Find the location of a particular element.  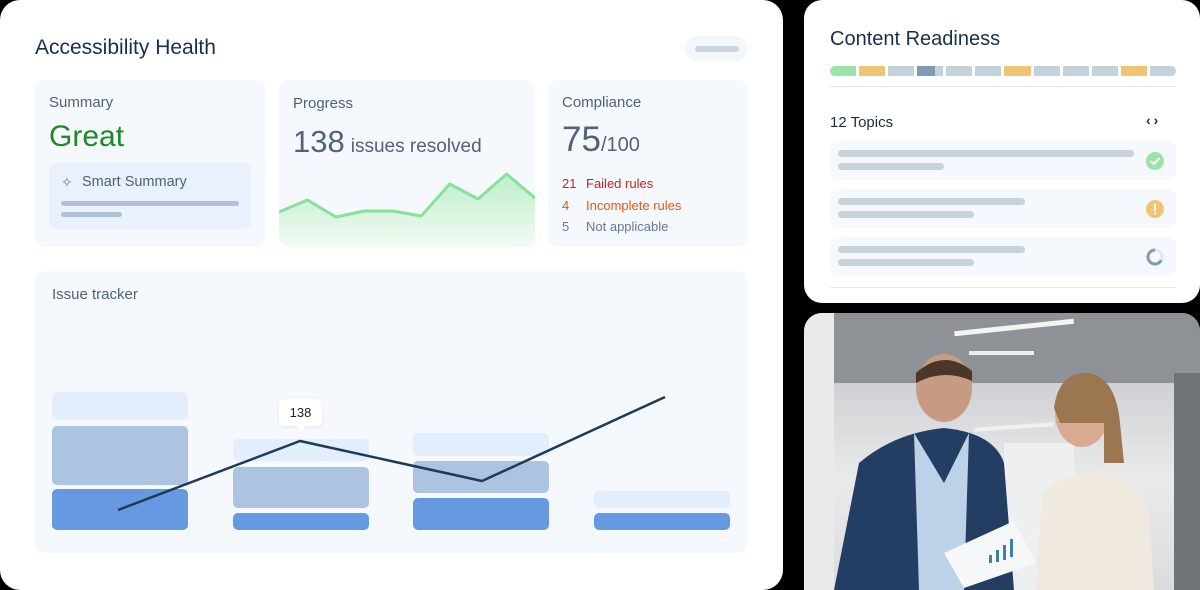

loading-ring-icon is located at coordinates (1155, 257).